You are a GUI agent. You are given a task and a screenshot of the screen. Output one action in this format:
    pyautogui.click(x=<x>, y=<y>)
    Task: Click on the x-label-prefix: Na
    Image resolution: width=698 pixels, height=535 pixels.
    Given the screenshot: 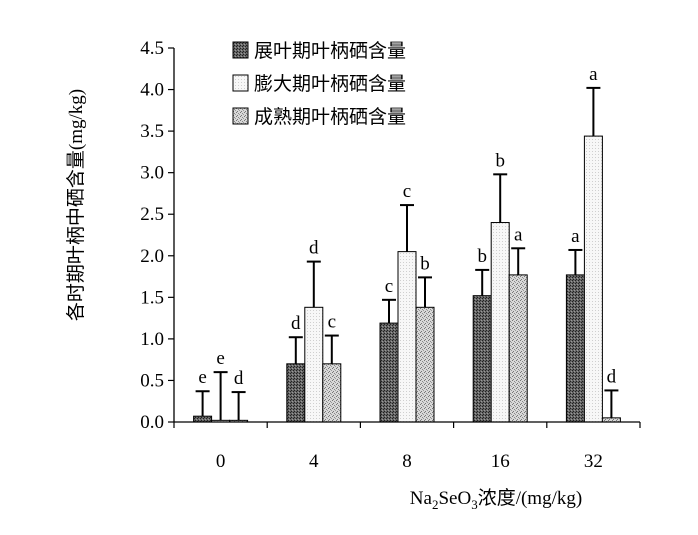 What is the action you would take?
    pyautogui.click(x=421, y=498)
    